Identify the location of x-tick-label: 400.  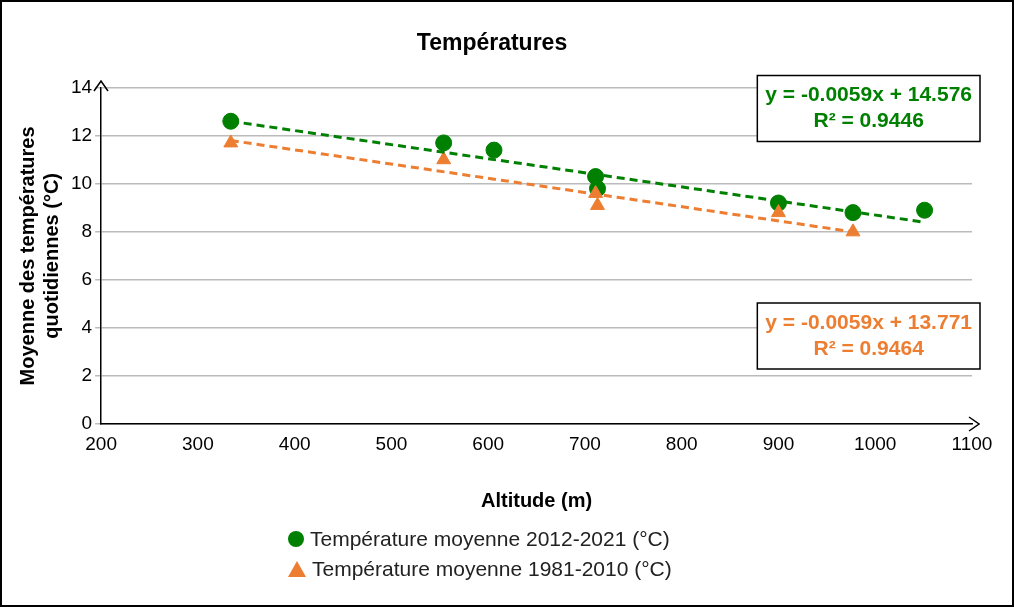
(294, 443).